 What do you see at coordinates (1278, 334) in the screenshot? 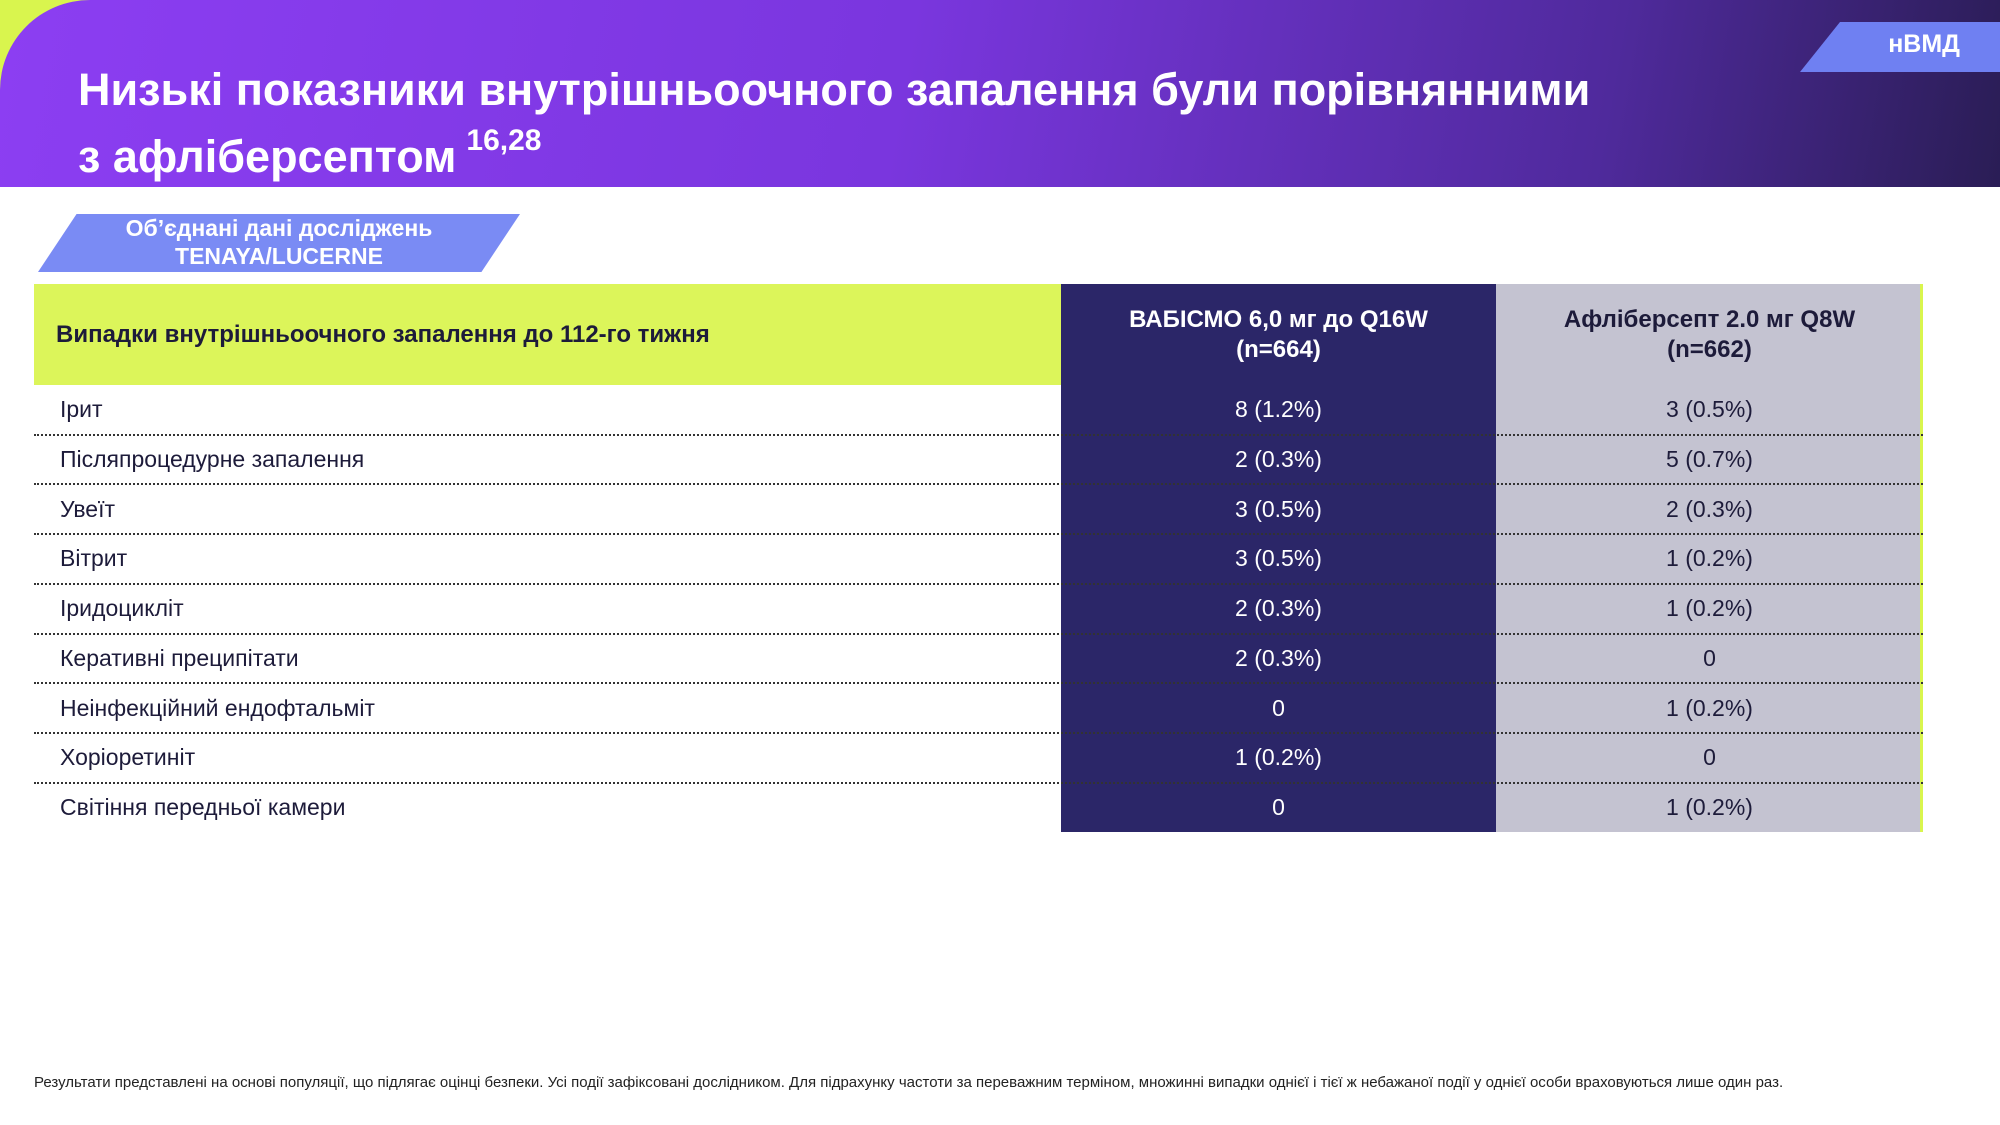
I see `table-header-cell: ВАБІСМО 6,0 мг до Q16W (n=664)` at bounding box center [1278, 334].